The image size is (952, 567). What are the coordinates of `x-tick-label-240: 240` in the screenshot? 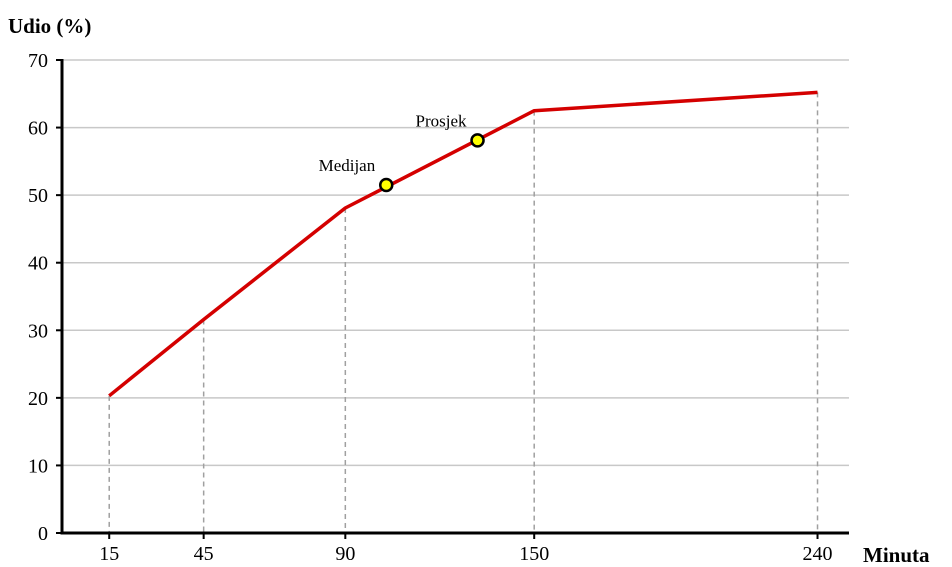 It's located at (818, 554).